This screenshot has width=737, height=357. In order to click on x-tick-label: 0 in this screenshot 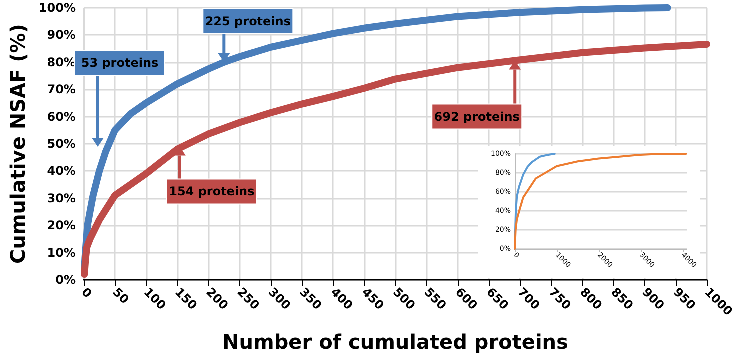, I will do `click(87, 293)`.